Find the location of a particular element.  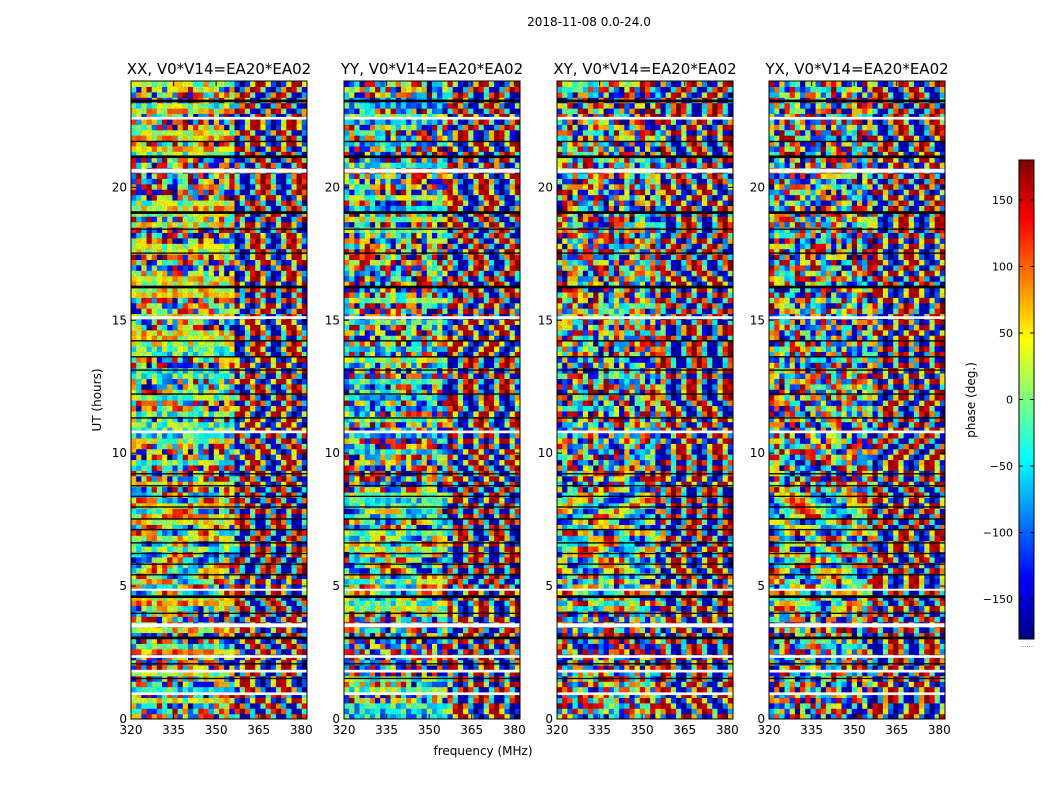

y-axis-label: UT (hours) is located at coordinates (97, 399).